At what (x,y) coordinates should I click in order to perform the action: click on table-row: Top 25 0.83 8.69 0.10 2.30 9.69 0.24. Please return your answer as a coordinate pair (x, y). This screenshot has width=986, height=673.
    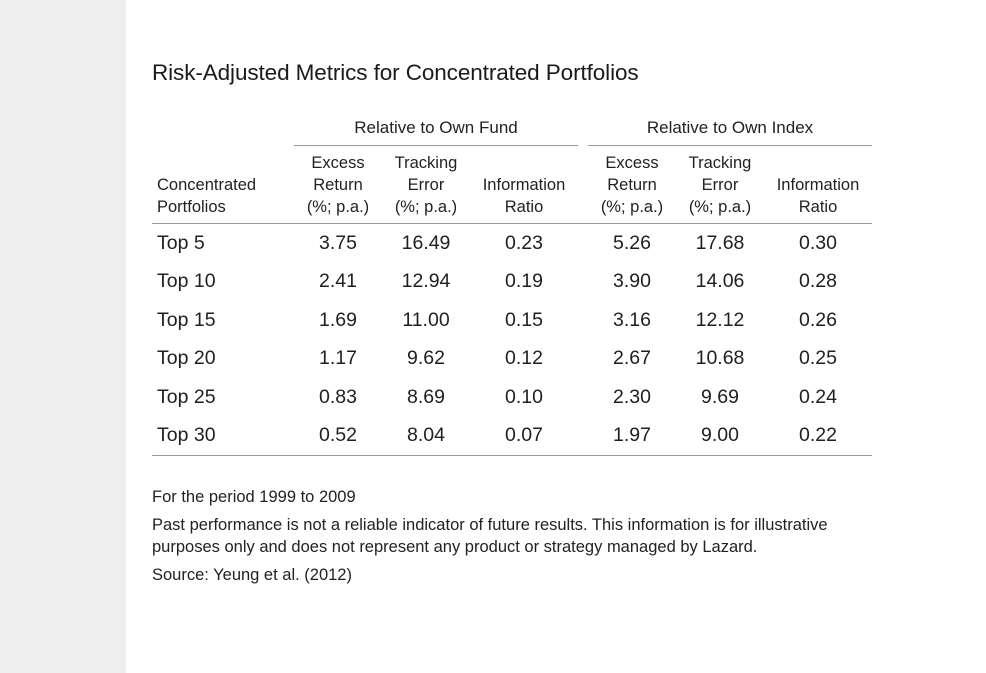
    Looking at the image, I should click on (512, 397).